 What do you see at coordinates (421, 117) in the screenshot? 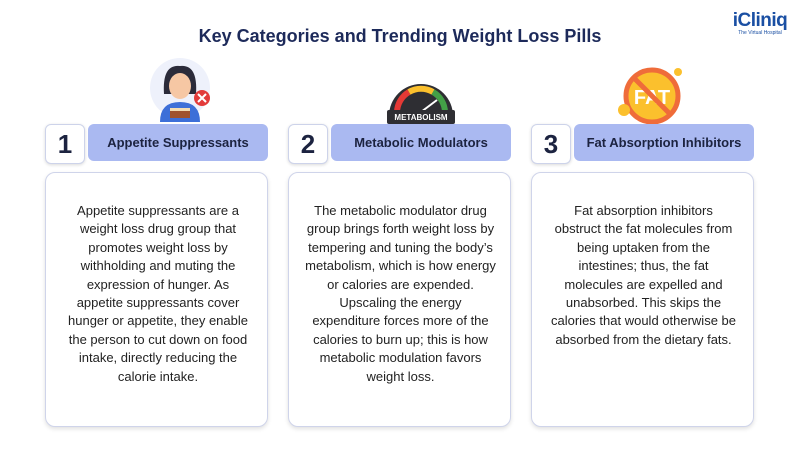
I see `icon-text: METABOLISM` at bounding box center [421, 117].